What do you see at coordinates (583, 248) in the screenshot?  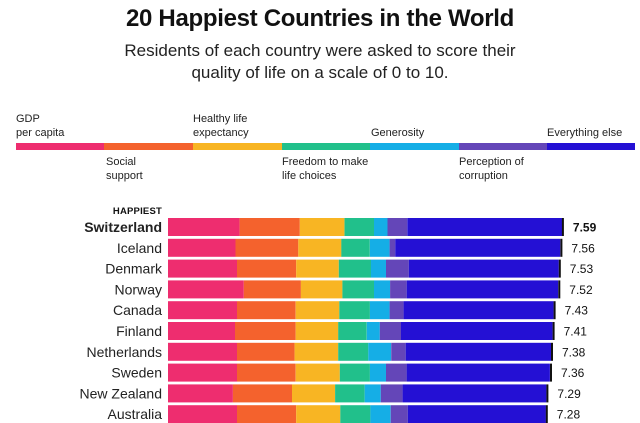 I see `score-label: 7.56` at bounding box center [583, 248].